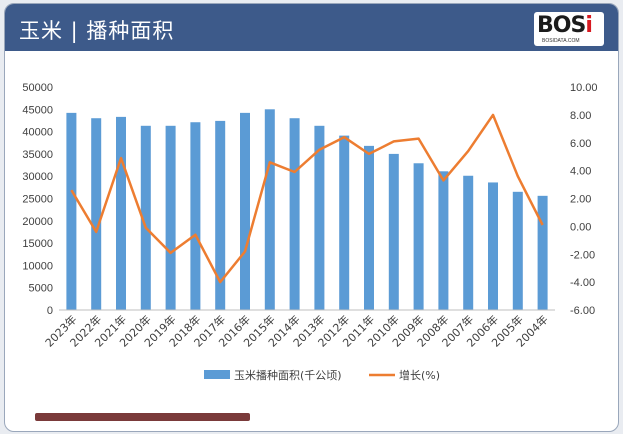 This screenshot has width=623, height=434. I want to click on right-tick-label: -4.00, so click(582, 283).